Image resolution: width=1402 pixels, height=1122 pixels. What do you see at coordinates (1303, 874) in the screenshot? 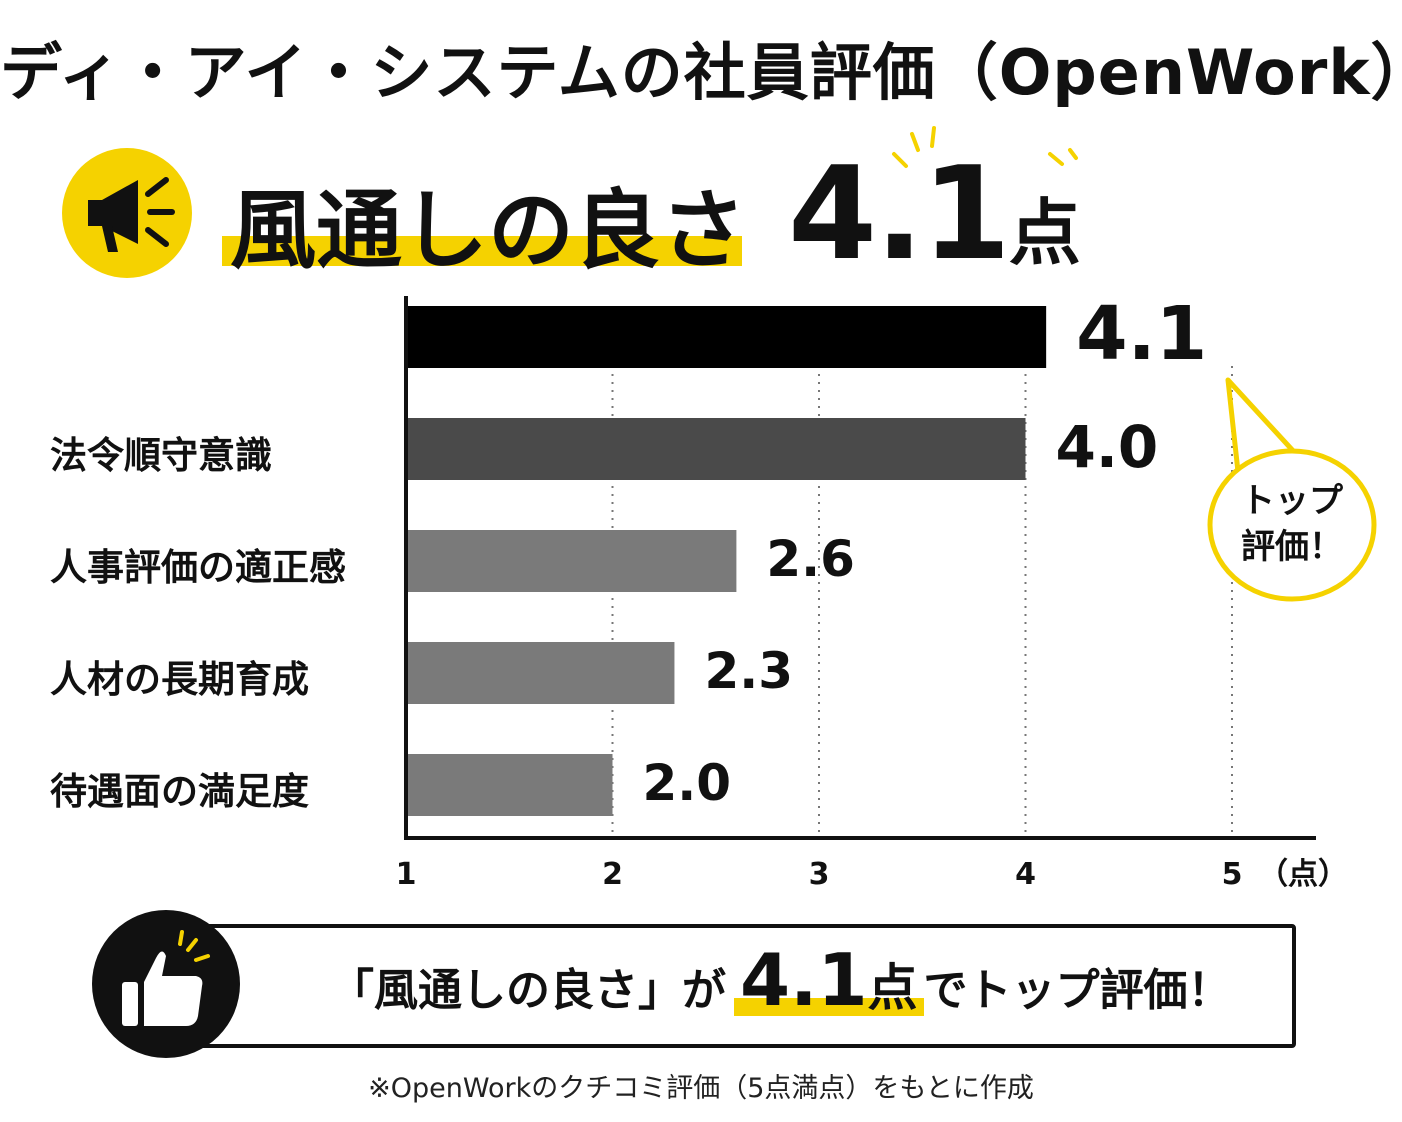
I see `x-axis-unit: （点）` at bounding box center [1303, 874].